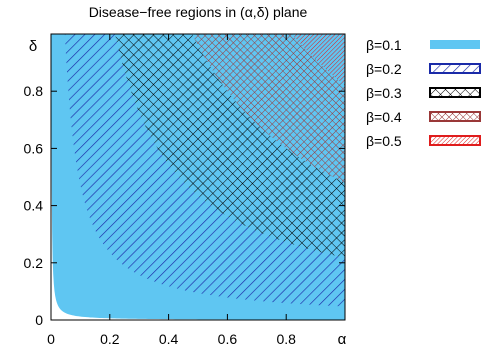  I want to click on legend-label: β=0.1, so click(384, 45).